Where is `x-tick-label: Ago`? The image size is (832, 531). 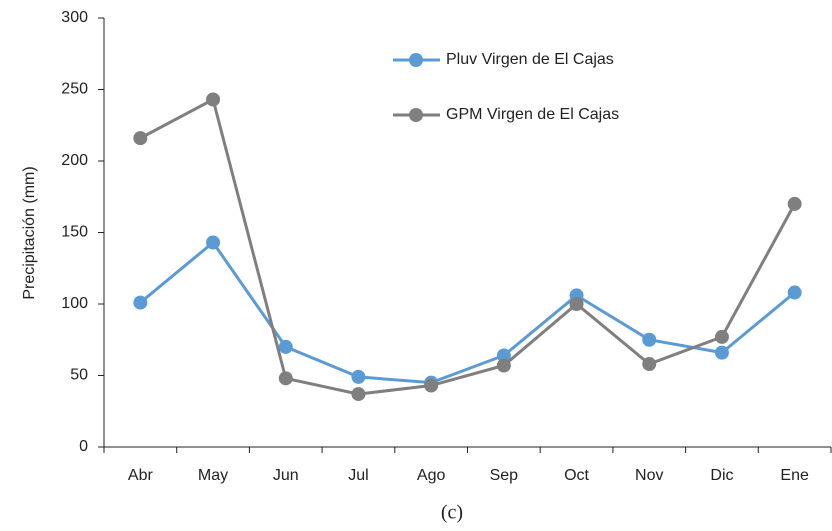 x-tick-label: Ago is located at coordinates (431, 475).